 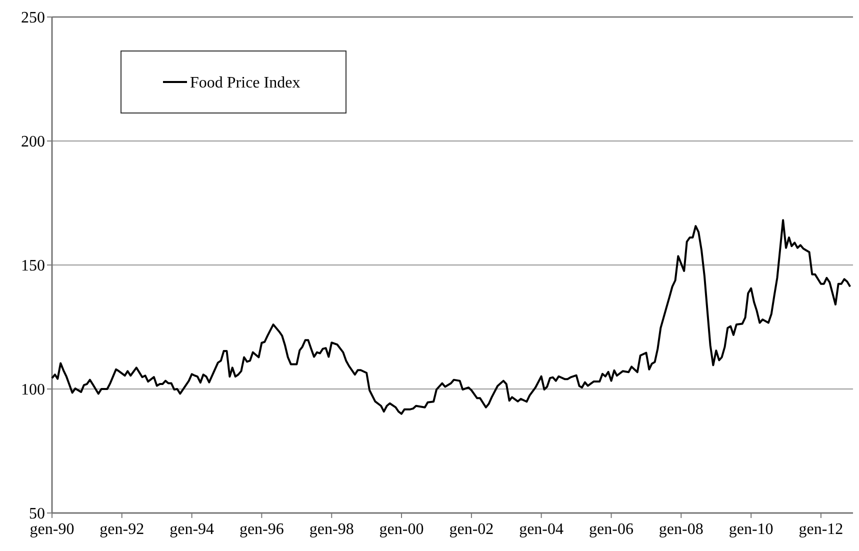 What do you see at coordinates (821, 529) in the screenshot?
I see `x-tick-label: gen-12` at bounding box center [821, 529].